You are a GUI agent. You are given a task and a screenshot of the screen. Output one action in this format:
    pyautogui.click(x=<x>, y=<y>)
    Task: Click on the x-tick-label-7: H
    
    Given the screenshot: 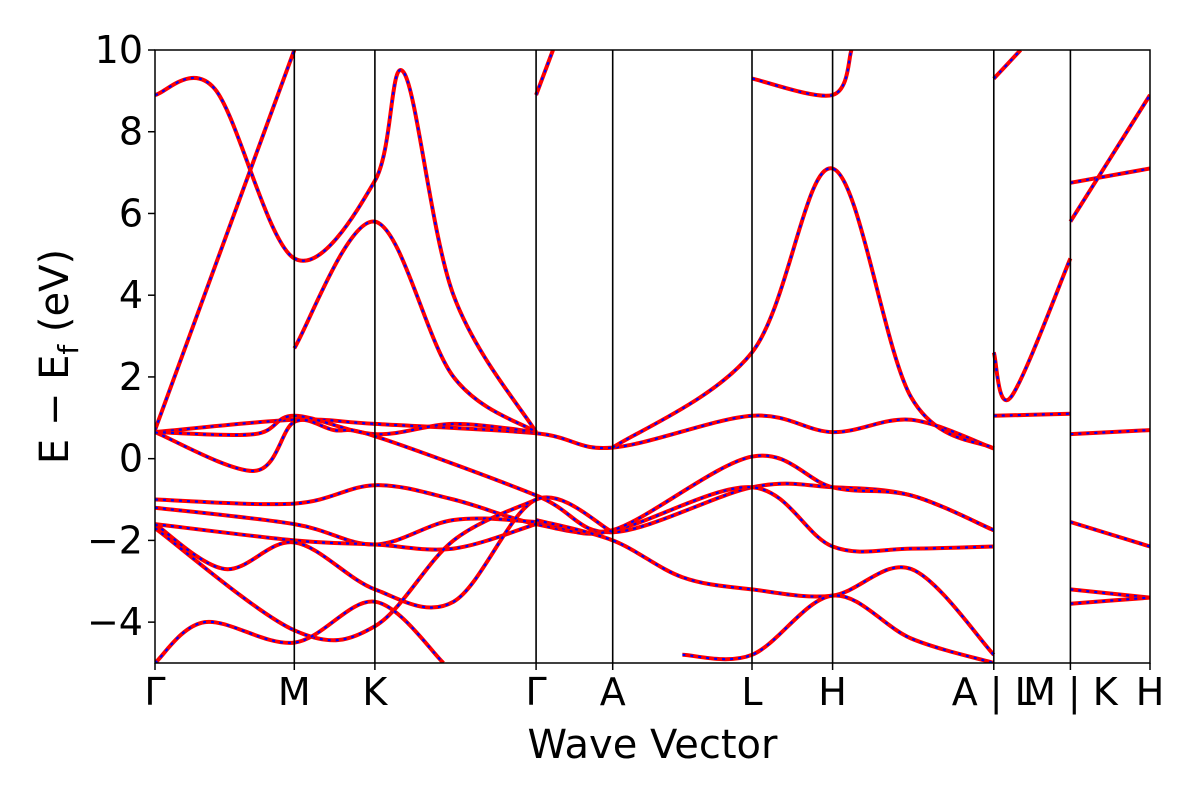 What is the action you would take?
    pyautogui.click(x=832, y=692)
    